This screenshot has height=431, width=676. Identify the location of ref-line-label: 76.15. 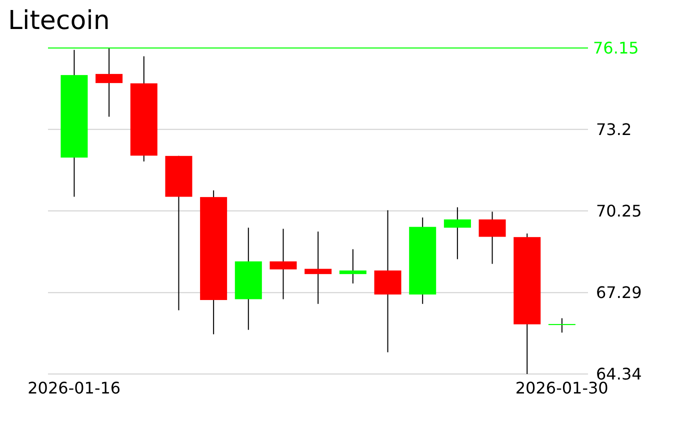
(616, 48).